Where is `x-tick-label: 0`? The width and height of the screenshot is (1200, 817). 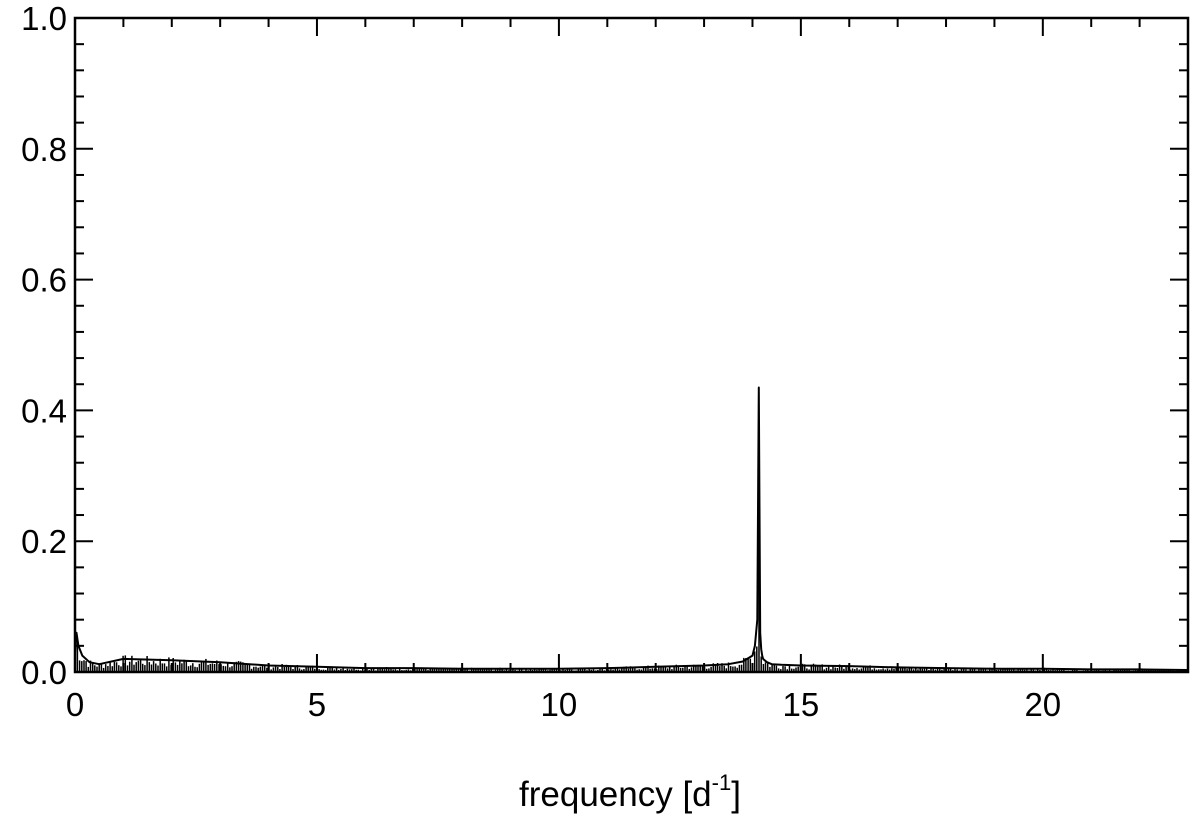 x-tick-label: 0 is located at coordinates (75, 704).